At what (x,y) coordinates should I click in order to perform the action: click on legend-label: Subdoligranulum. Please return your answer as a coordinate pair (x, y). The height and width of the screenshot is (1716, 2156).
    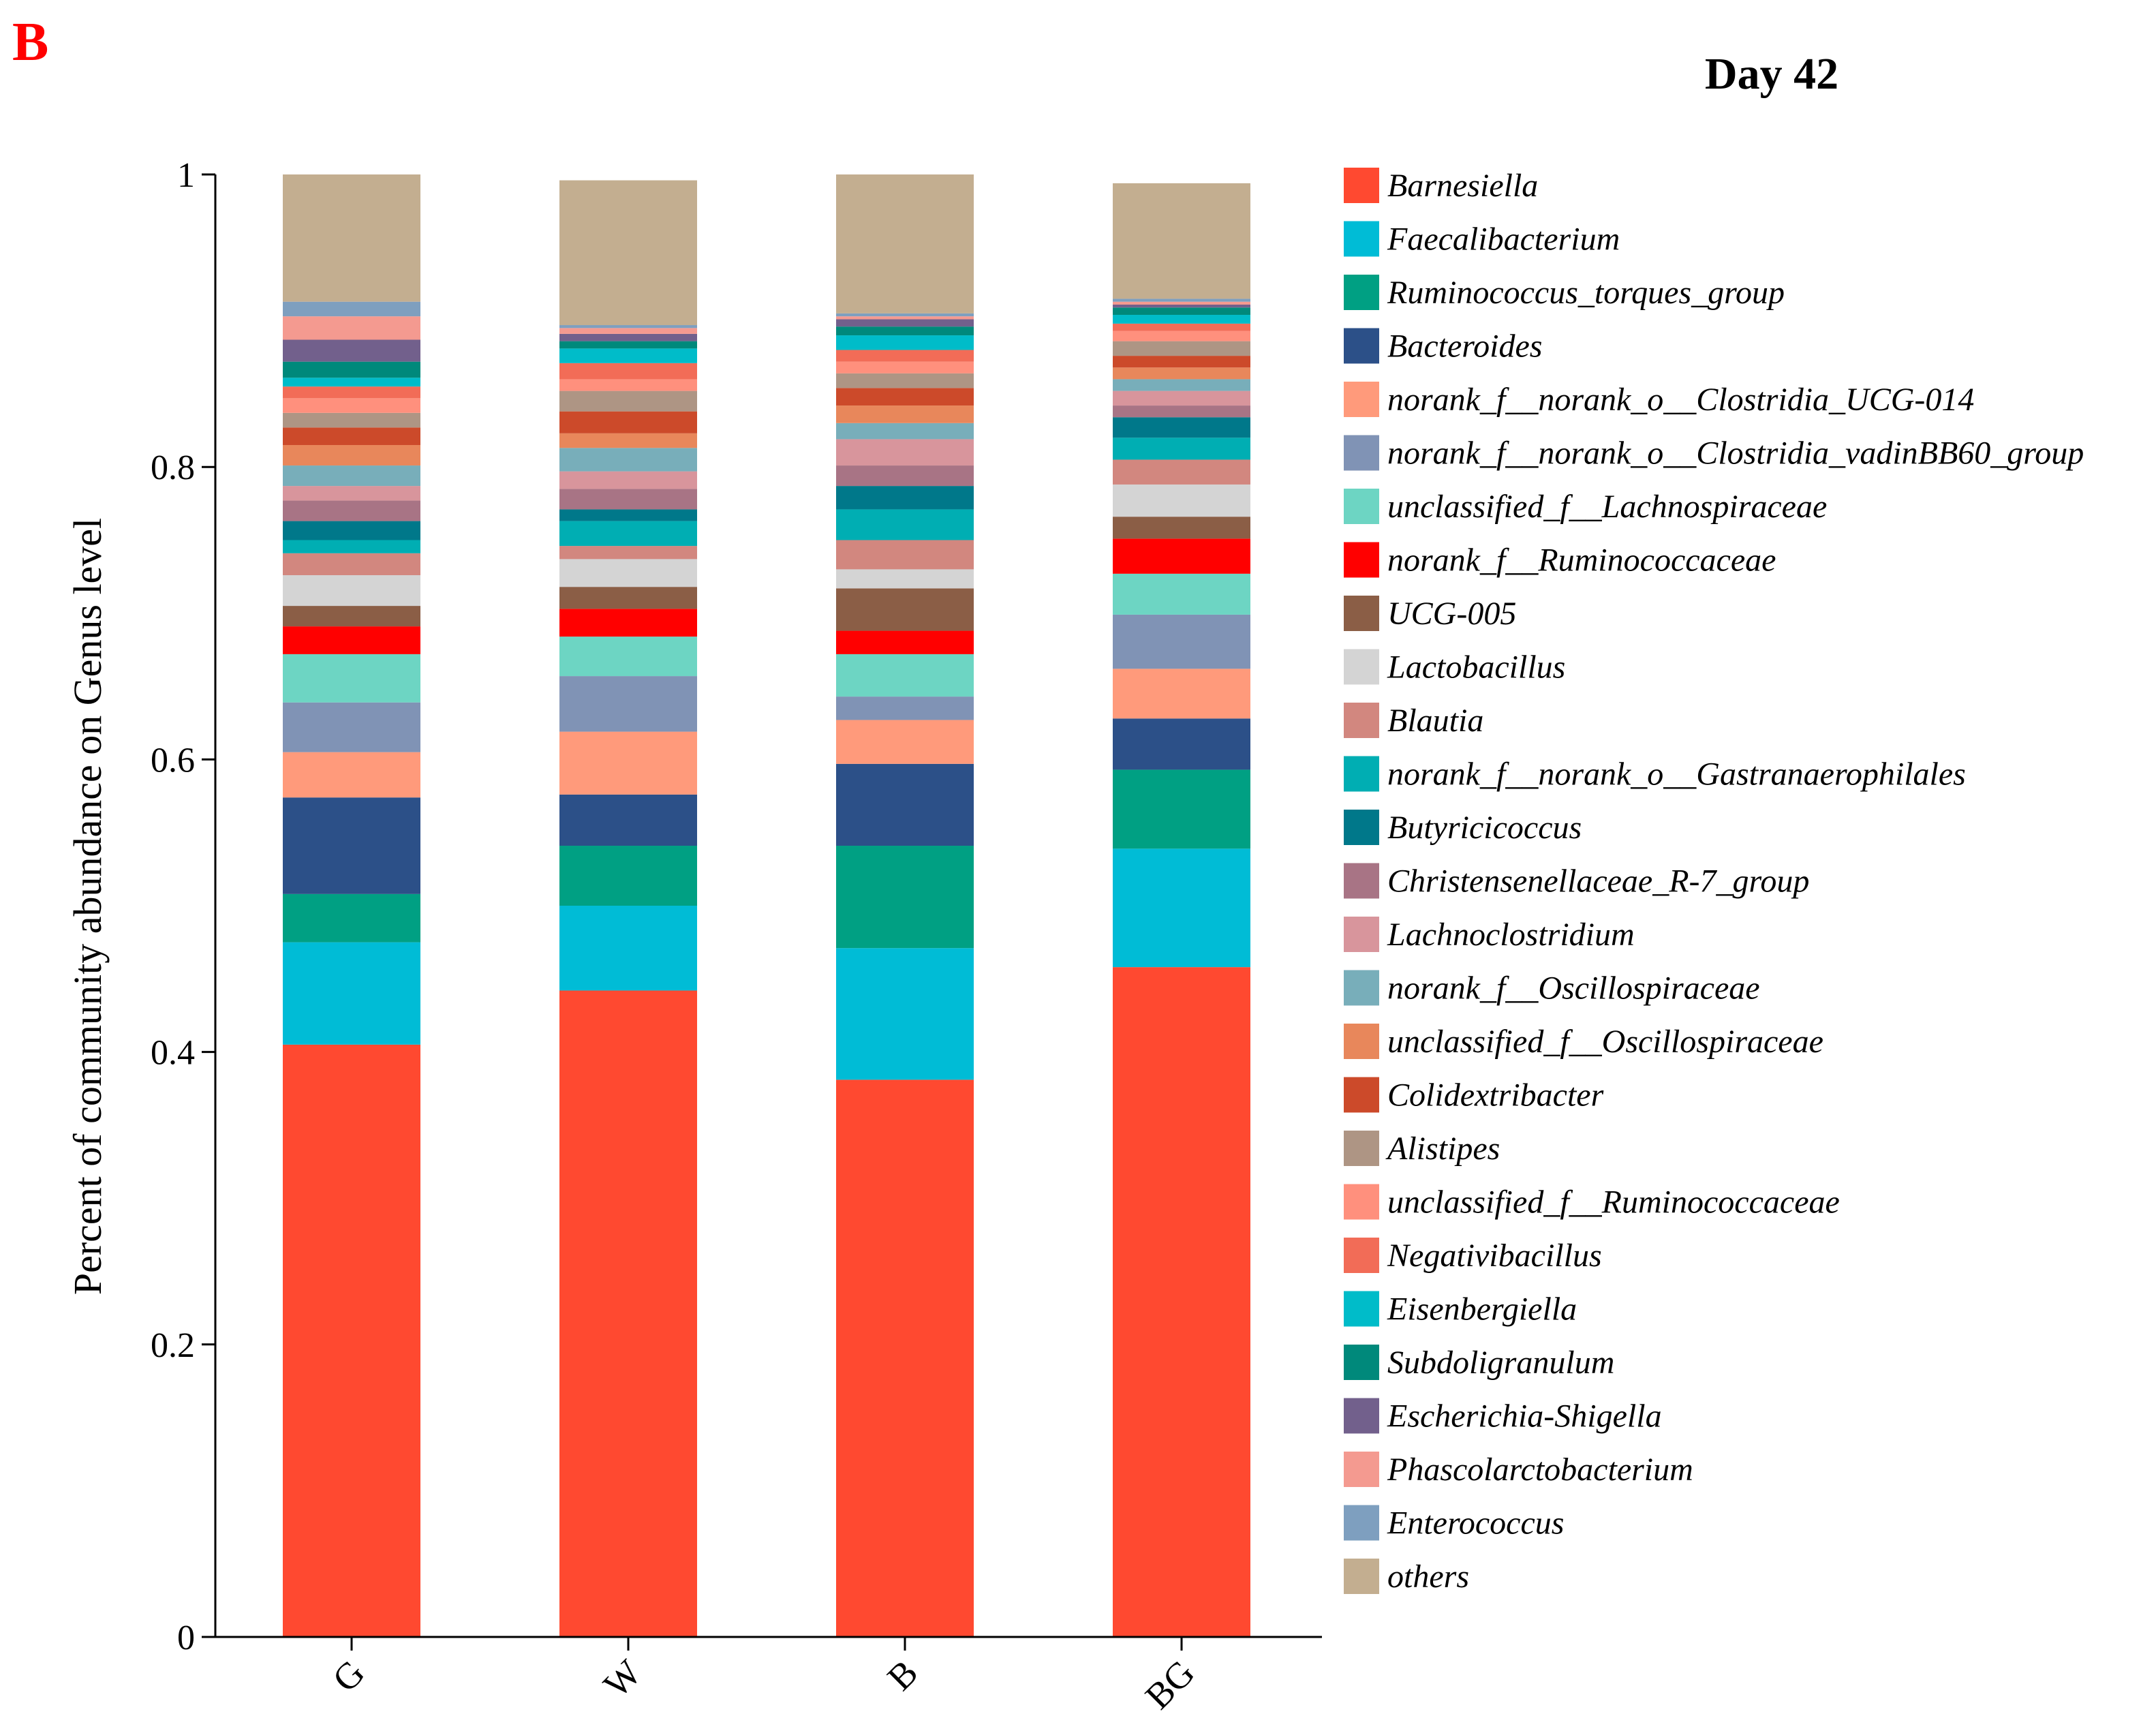
    Looking at the image, I should click on (1500, 1363).